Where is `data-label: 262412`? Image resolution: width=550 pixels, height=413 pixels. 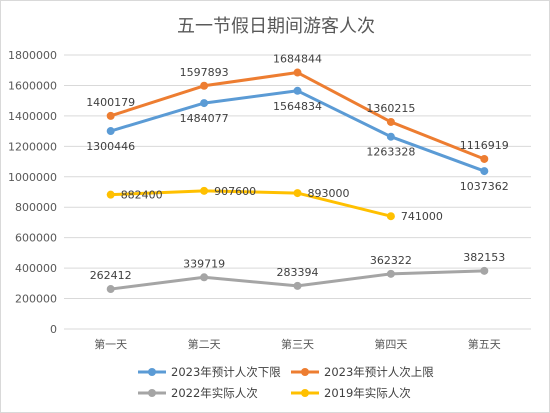
data-label: 262412 is located at coordinates (111, 275).